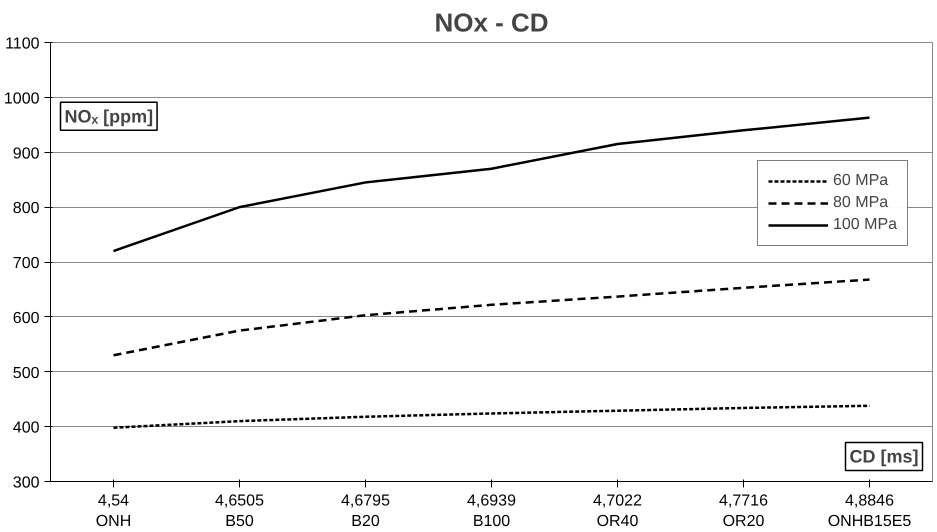  What do you see at coordinates (860, 203) in the screenshot?
I see `legend-label: 80 MPa` at bounding box center [860, 203].